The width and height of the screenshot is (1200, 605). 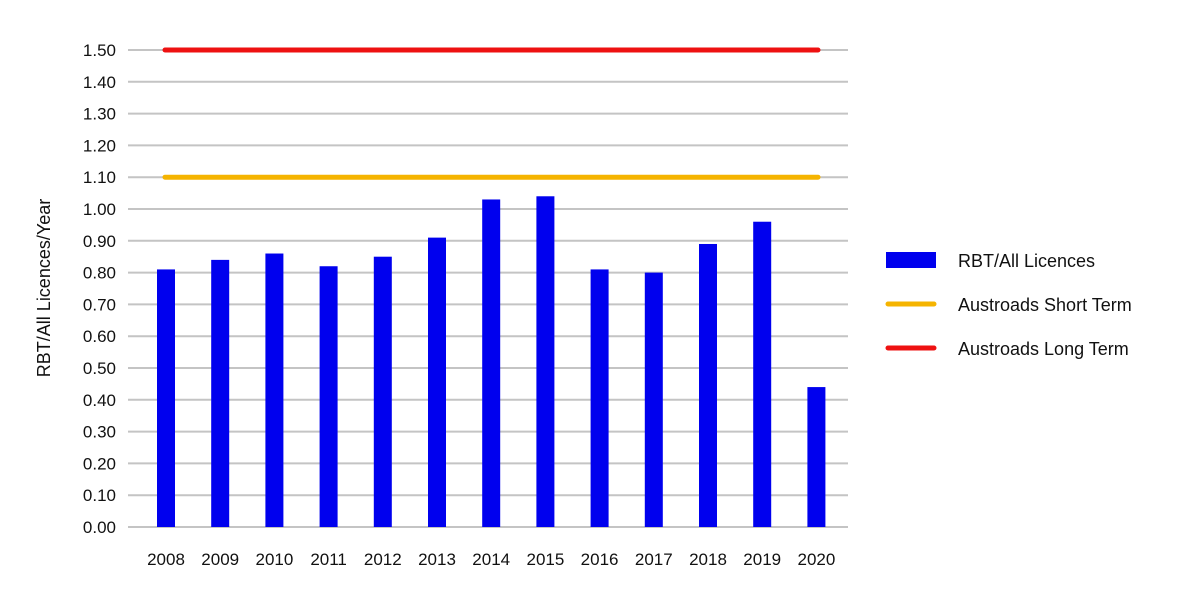 I want to click on x-tick-label: 2019, so click(x=762, y=559).